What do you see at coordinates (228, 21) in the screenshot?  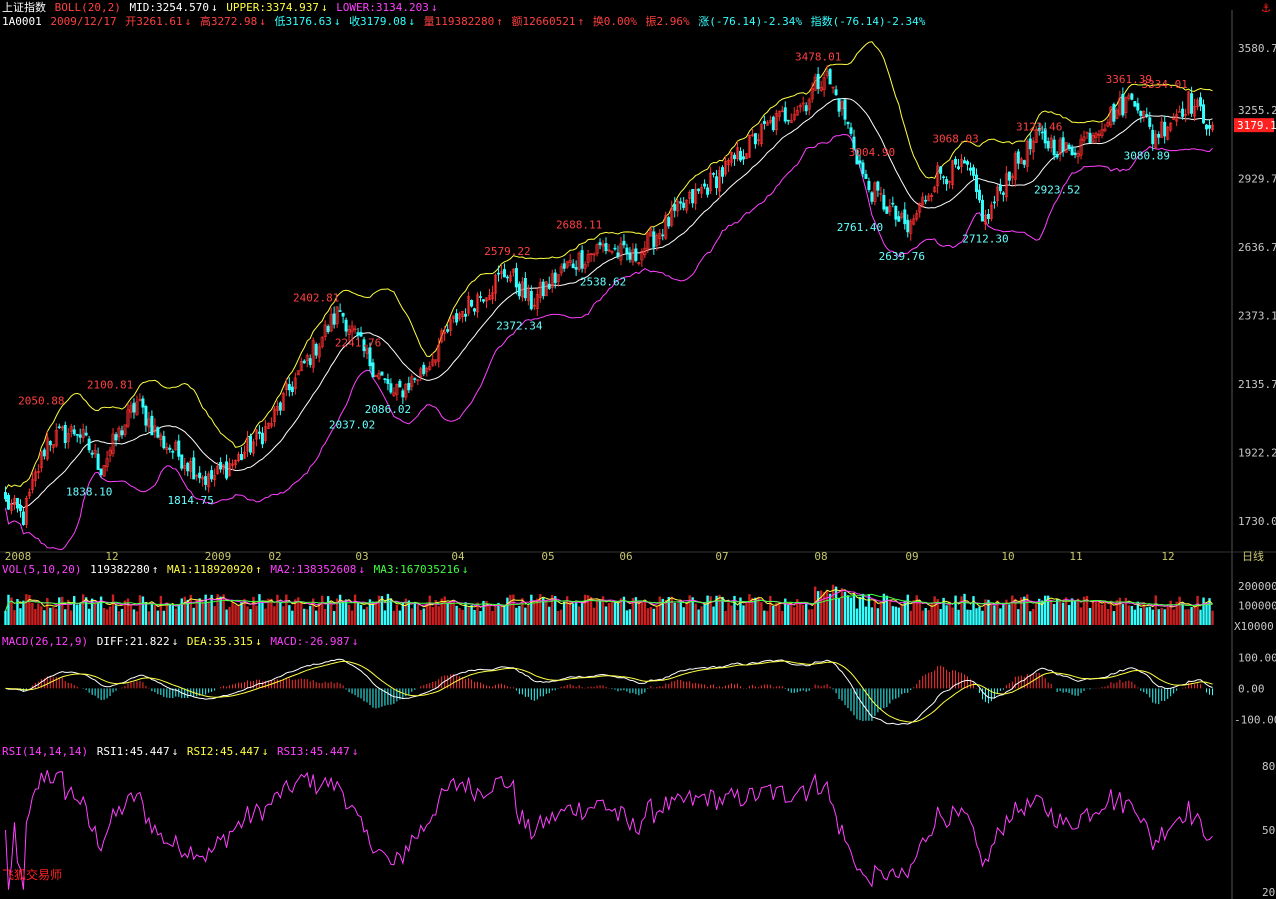 I see `high-price: 高3272.98` at bounding box center [228, 21].